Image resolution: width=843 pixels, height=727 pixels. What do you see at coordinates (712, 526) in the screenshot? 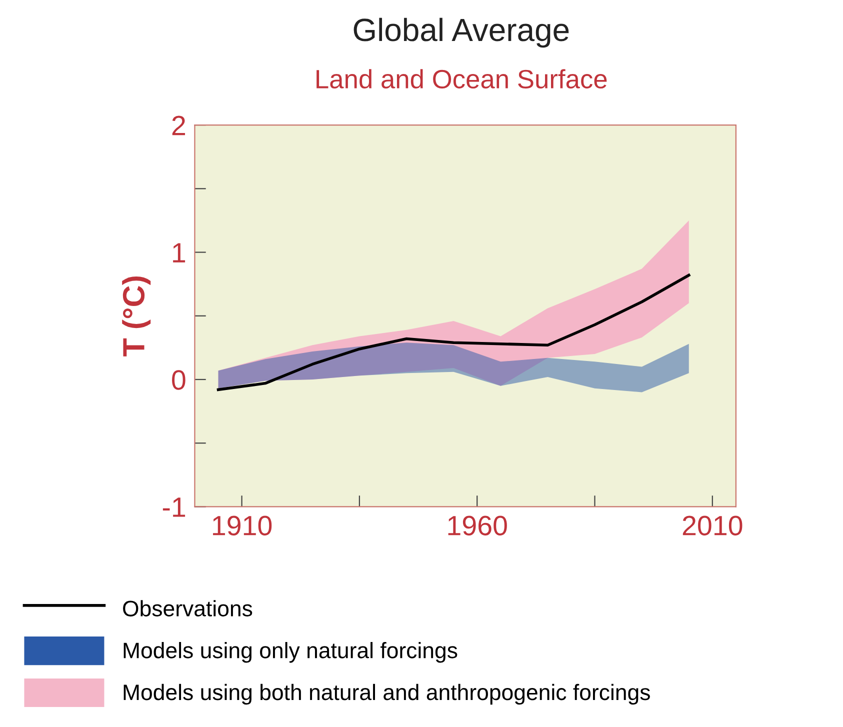
I see `x-tick-label: 2010` at bounding box center [712, 526].